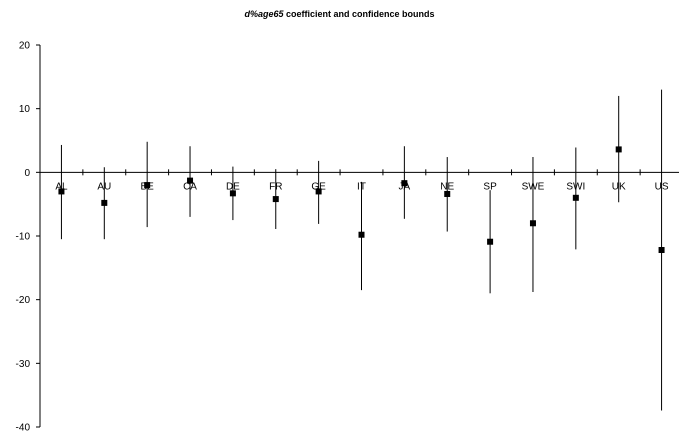 This screenshot has height=436, width=679. Describe the element at coordinates (275, 186) in the screenshot. I see `x-tick-label-fr: FR` at that location.